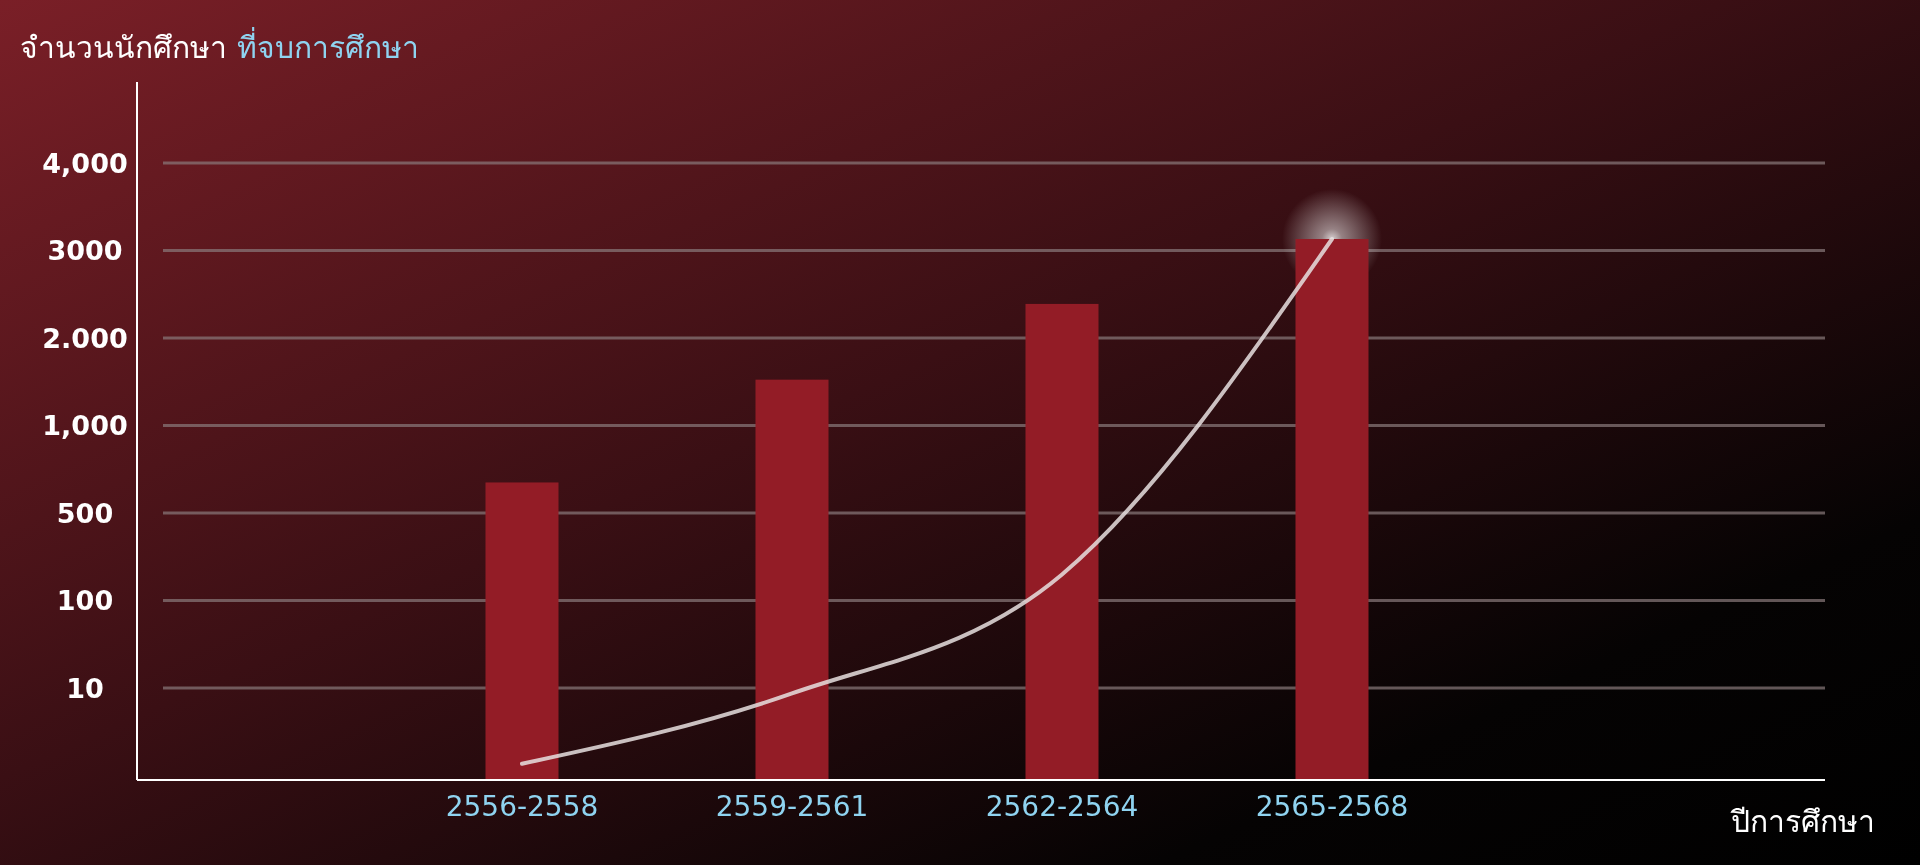 This screenshot has width=1920, height=865. Describe the element at coordinates (85, 250) in the screenshot. I see `text: 3000` at that location.